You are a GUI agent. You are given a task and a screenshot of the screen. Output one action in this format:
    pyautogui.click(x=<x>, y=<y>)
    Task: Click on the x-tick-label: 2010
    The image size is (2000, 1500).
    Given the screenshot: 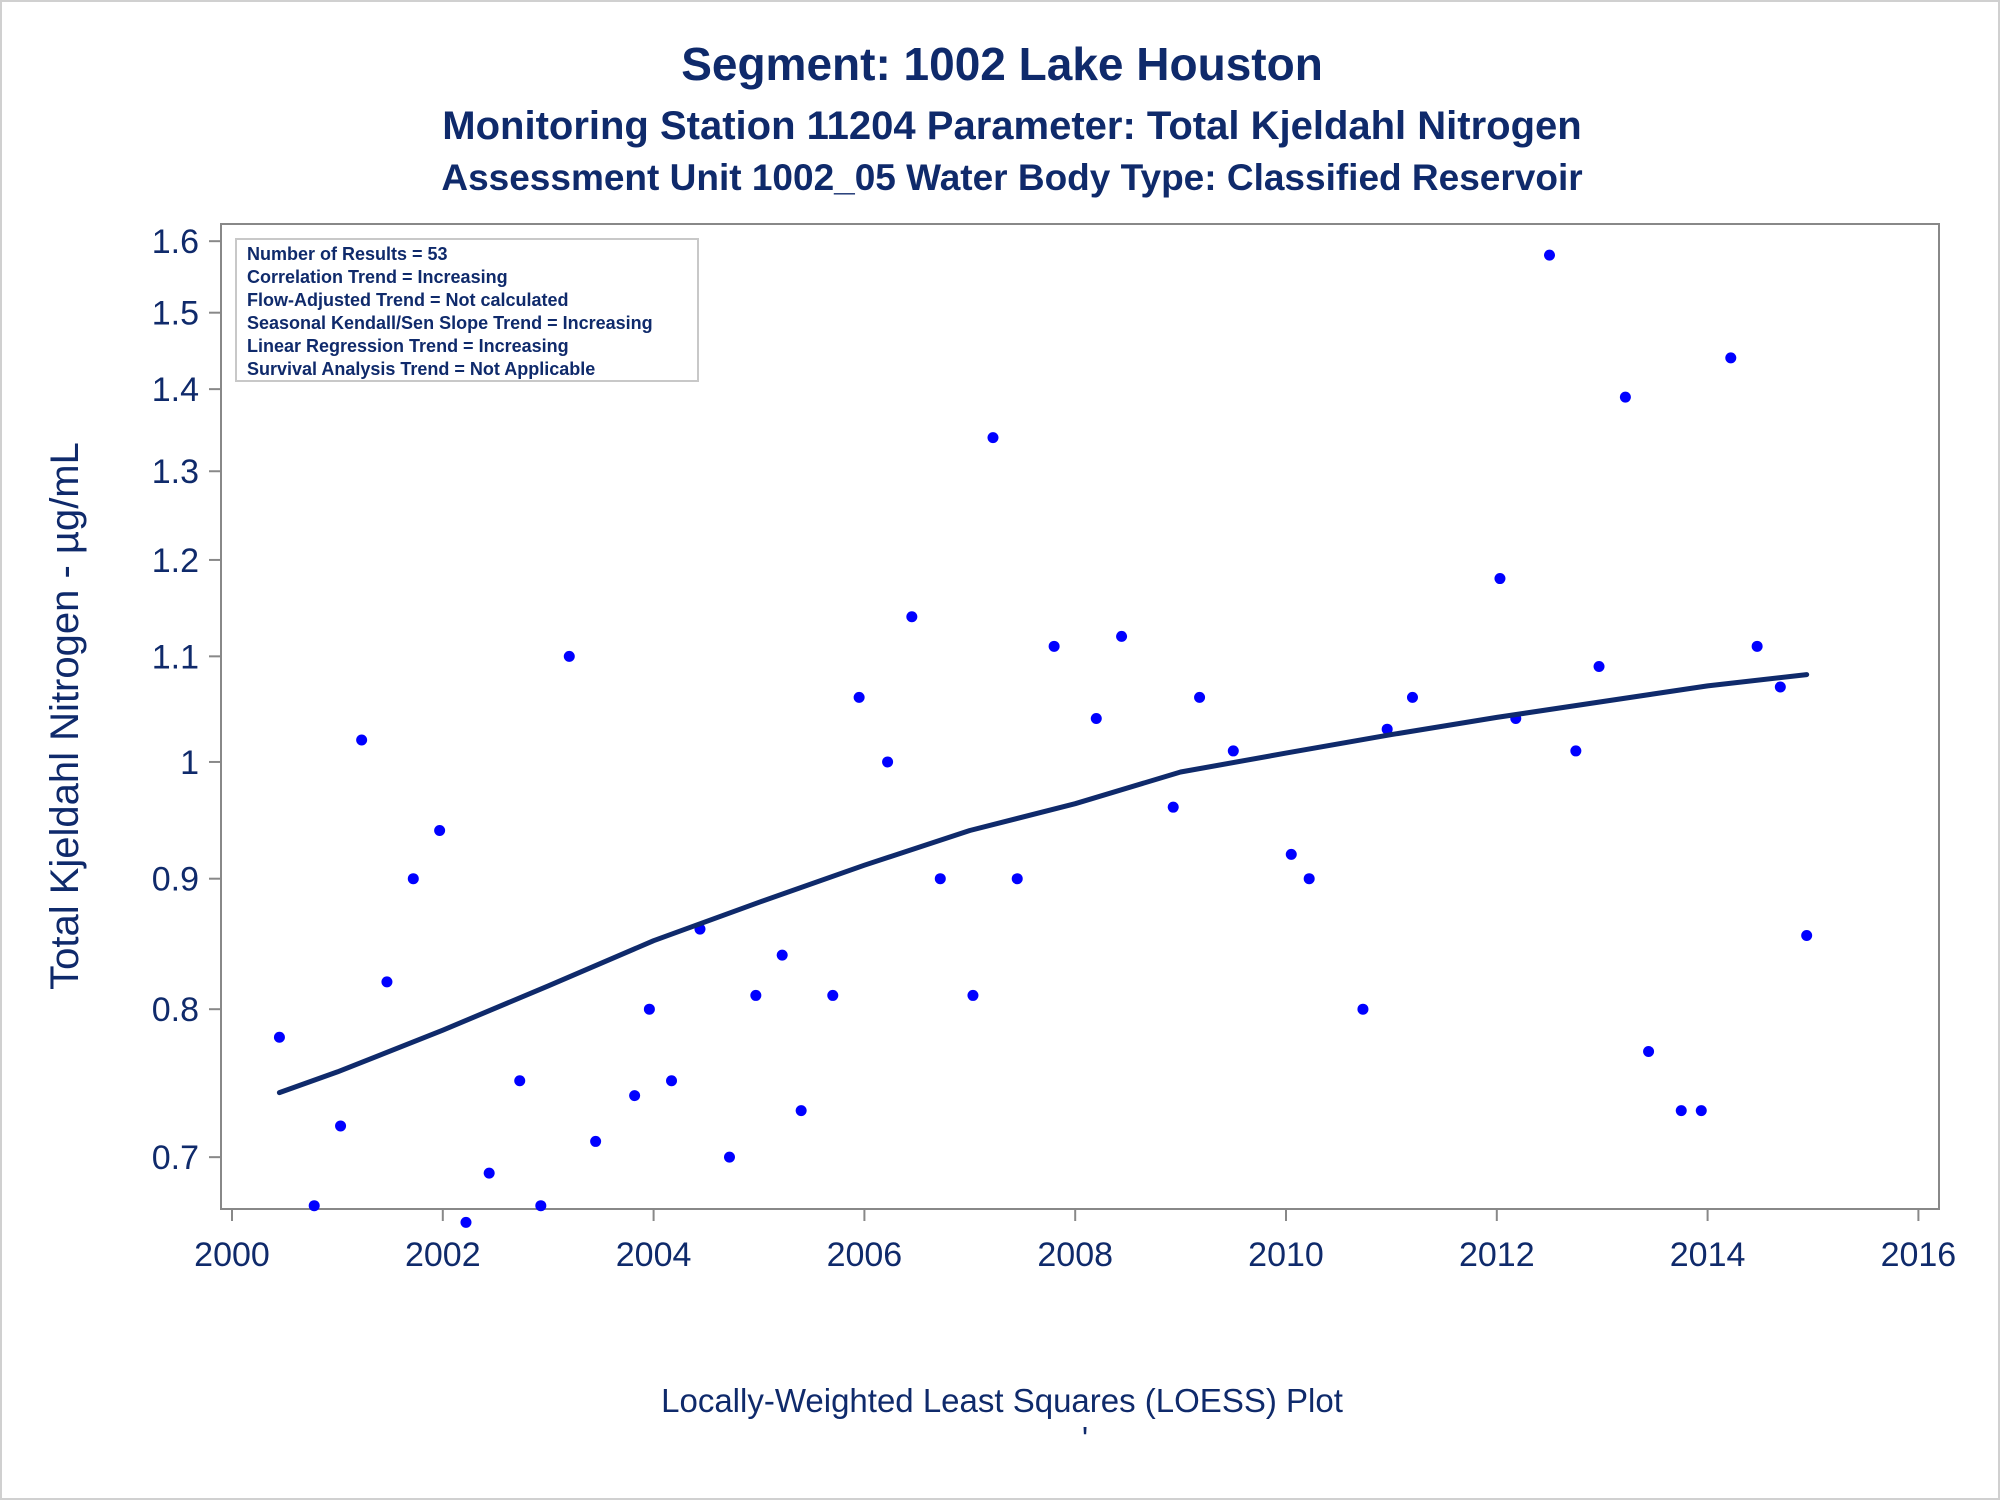 What is the action you would take?
    pyautogui.click(x=1286, y=1255)
    